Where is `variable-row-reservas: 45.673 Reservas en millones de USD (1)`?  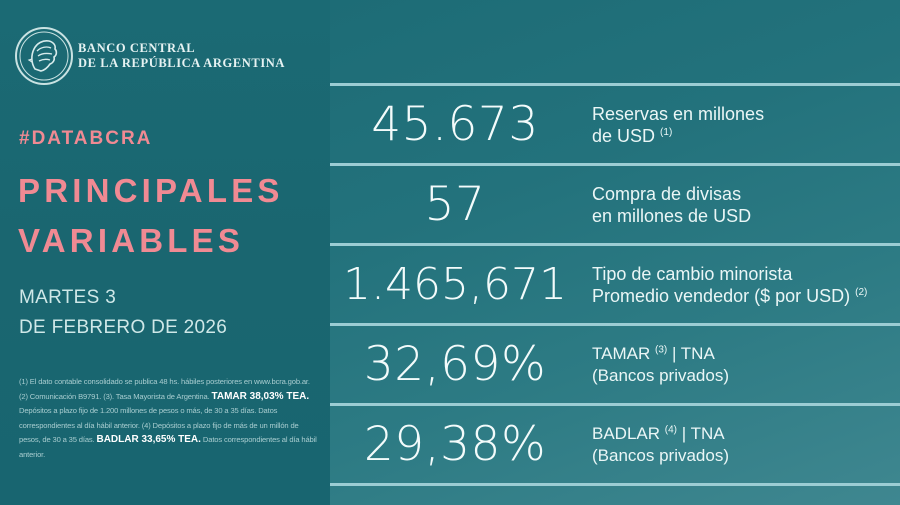 variable-row-reservas: 45.673 Reservas en millones de USD (1) is located at coordinates (615, 124).